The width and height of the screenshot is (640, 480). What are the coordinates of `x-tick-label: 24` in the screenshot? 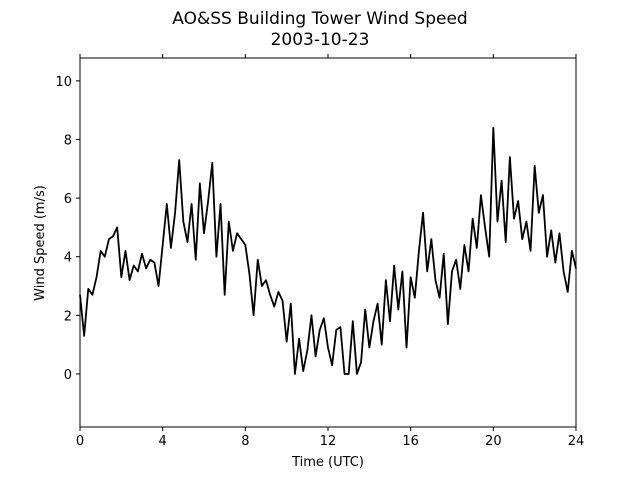 It's located at (576, 441).